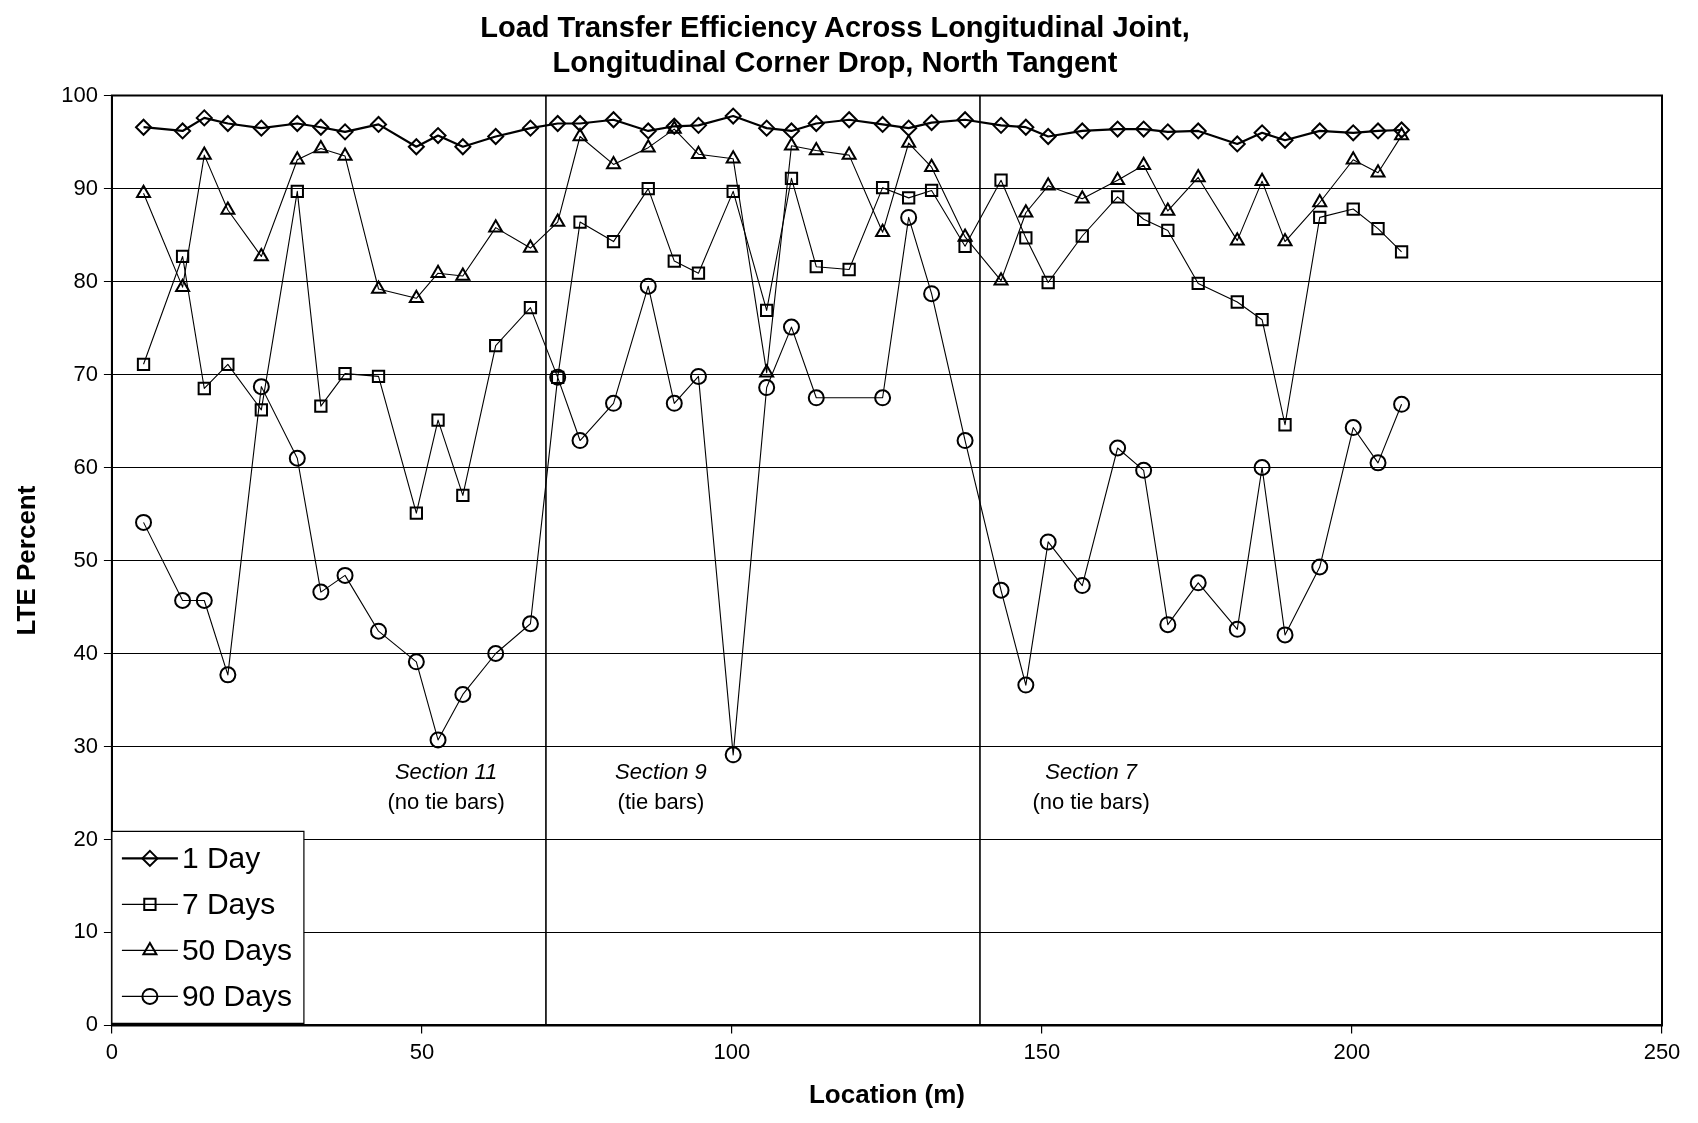 The height and width of the screenshot is (1123, 1698). What do you see at coordinates (85, 652) in the screenshot?
I see `y-tick-label: 40` at bounding box center [85, 652].